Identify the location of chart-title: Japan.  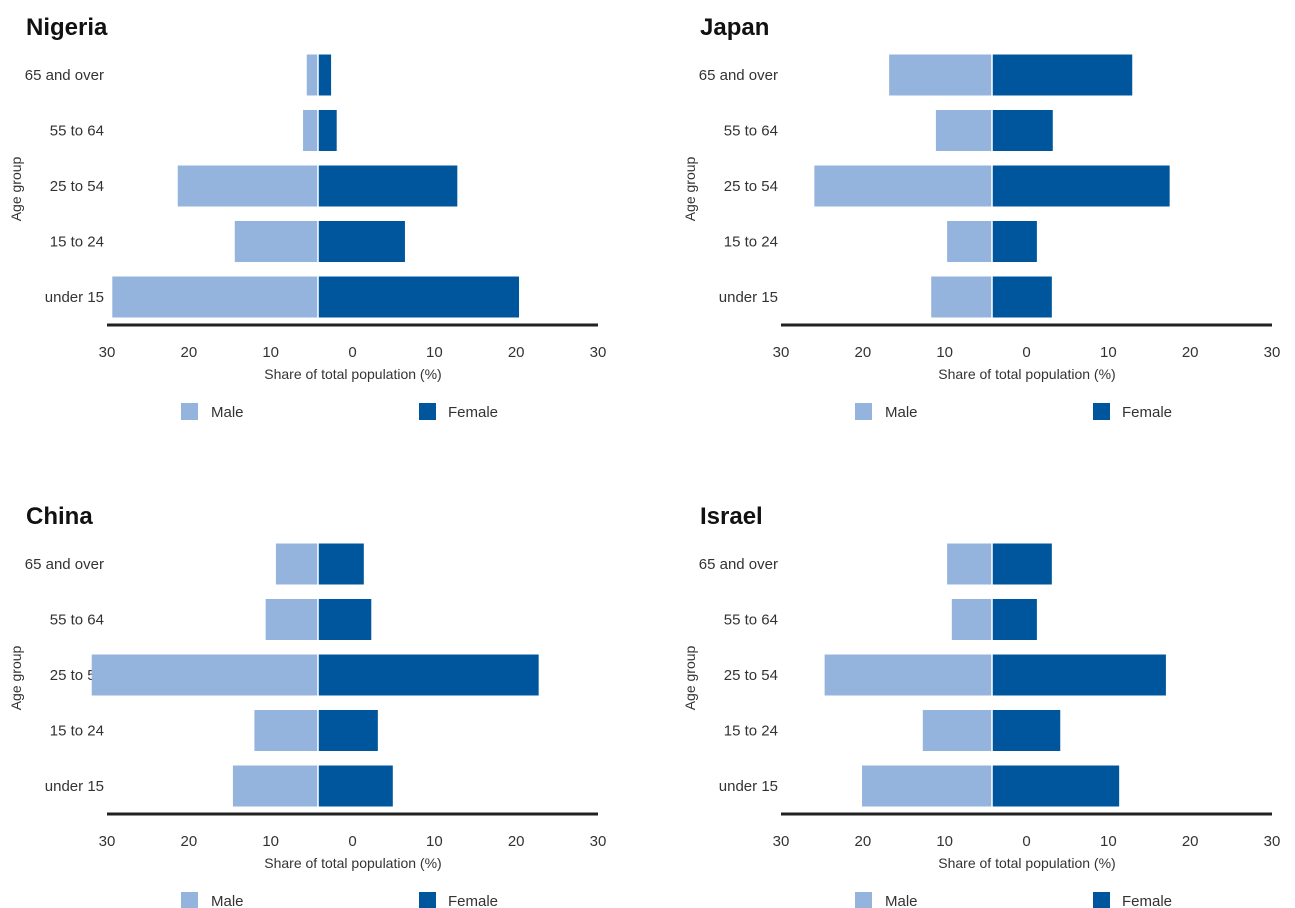
(734, 27).